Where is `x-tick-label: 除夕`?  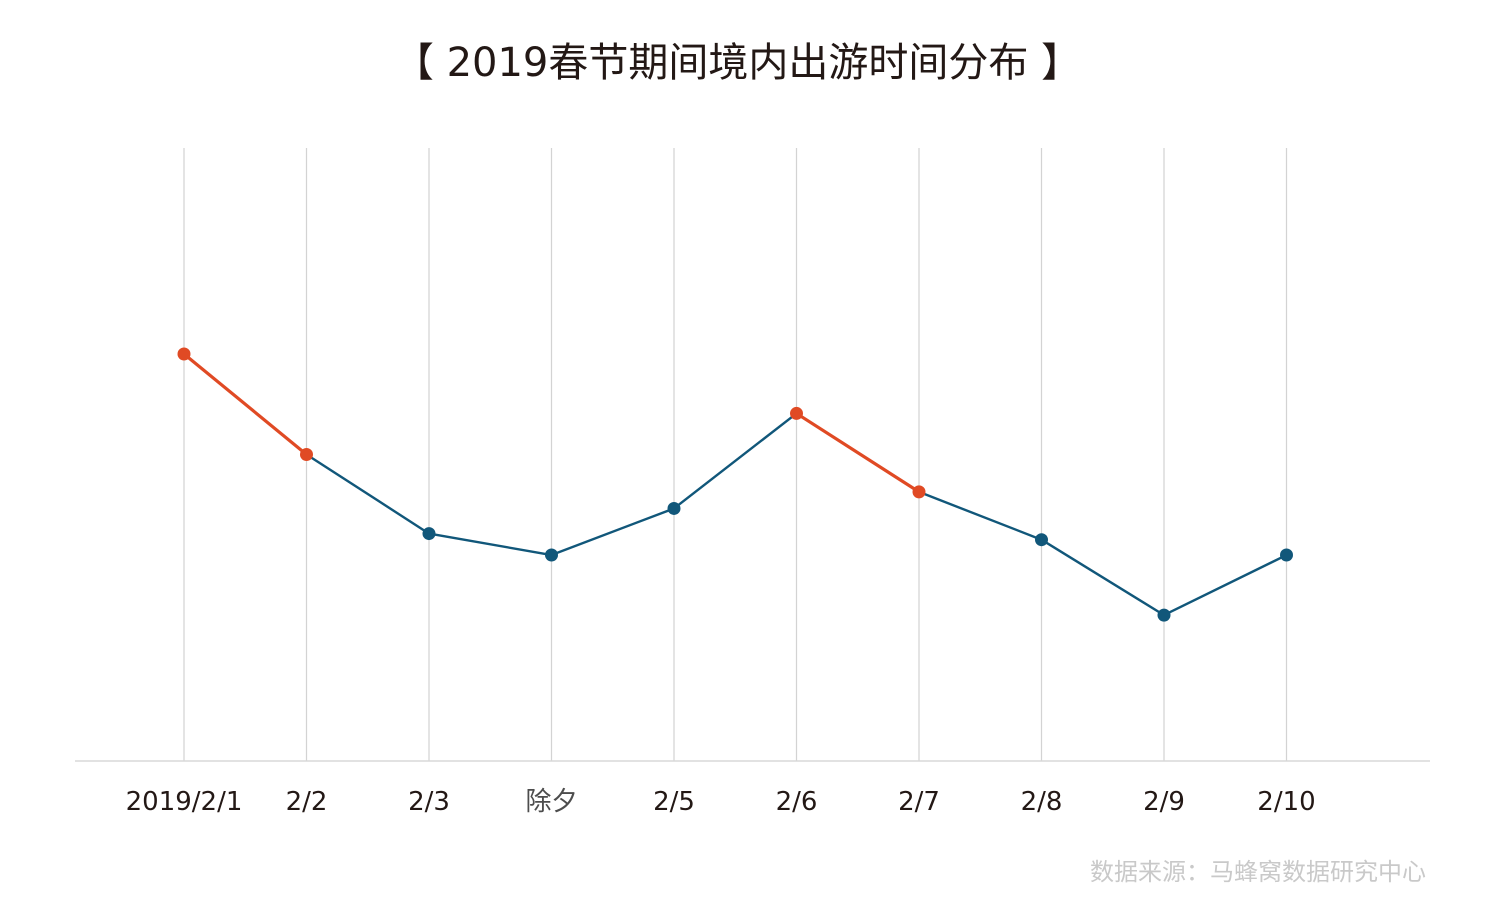 x-tick-label: 除夕 is located at coordinates (551, 802).